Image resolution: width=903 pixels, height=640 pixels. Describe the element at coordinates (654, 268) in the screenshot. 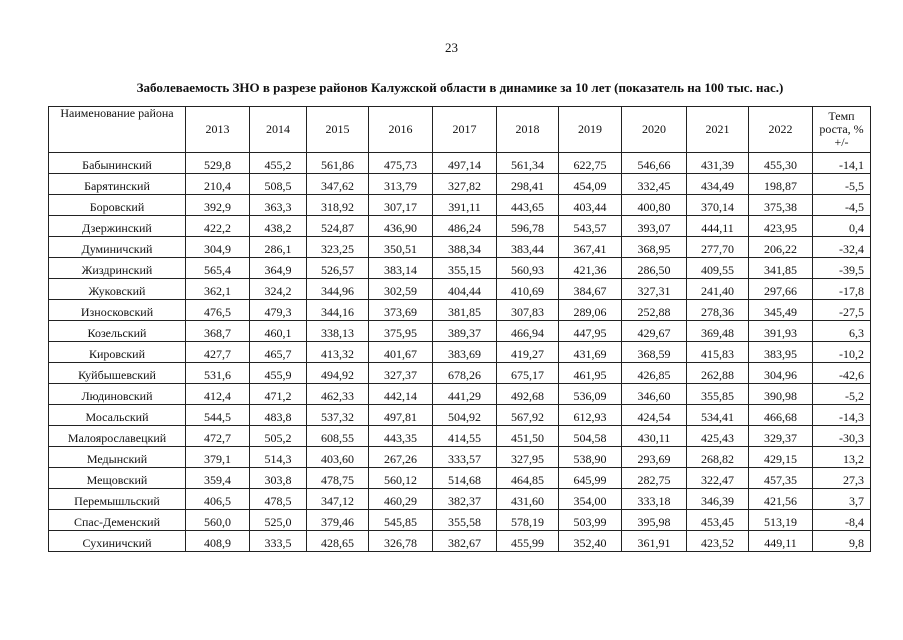

I see `value-cell: 286,50` at that location.